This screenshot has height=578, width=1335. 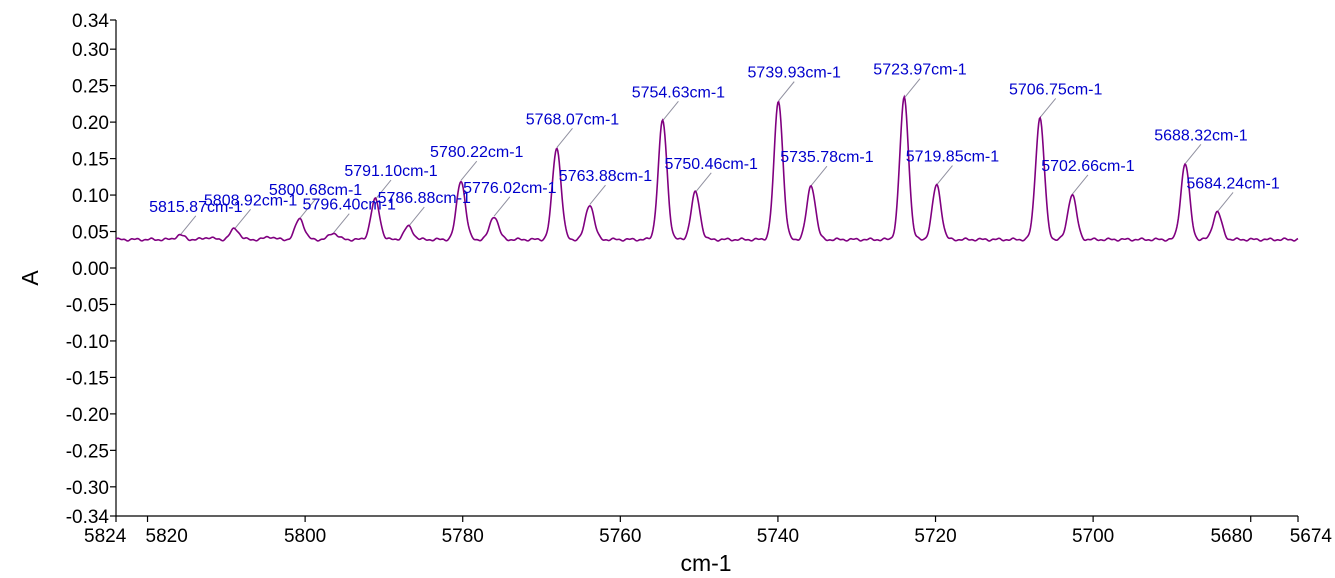 I want to click on y-tick-label: 0.15, so click(x=90, y=160).